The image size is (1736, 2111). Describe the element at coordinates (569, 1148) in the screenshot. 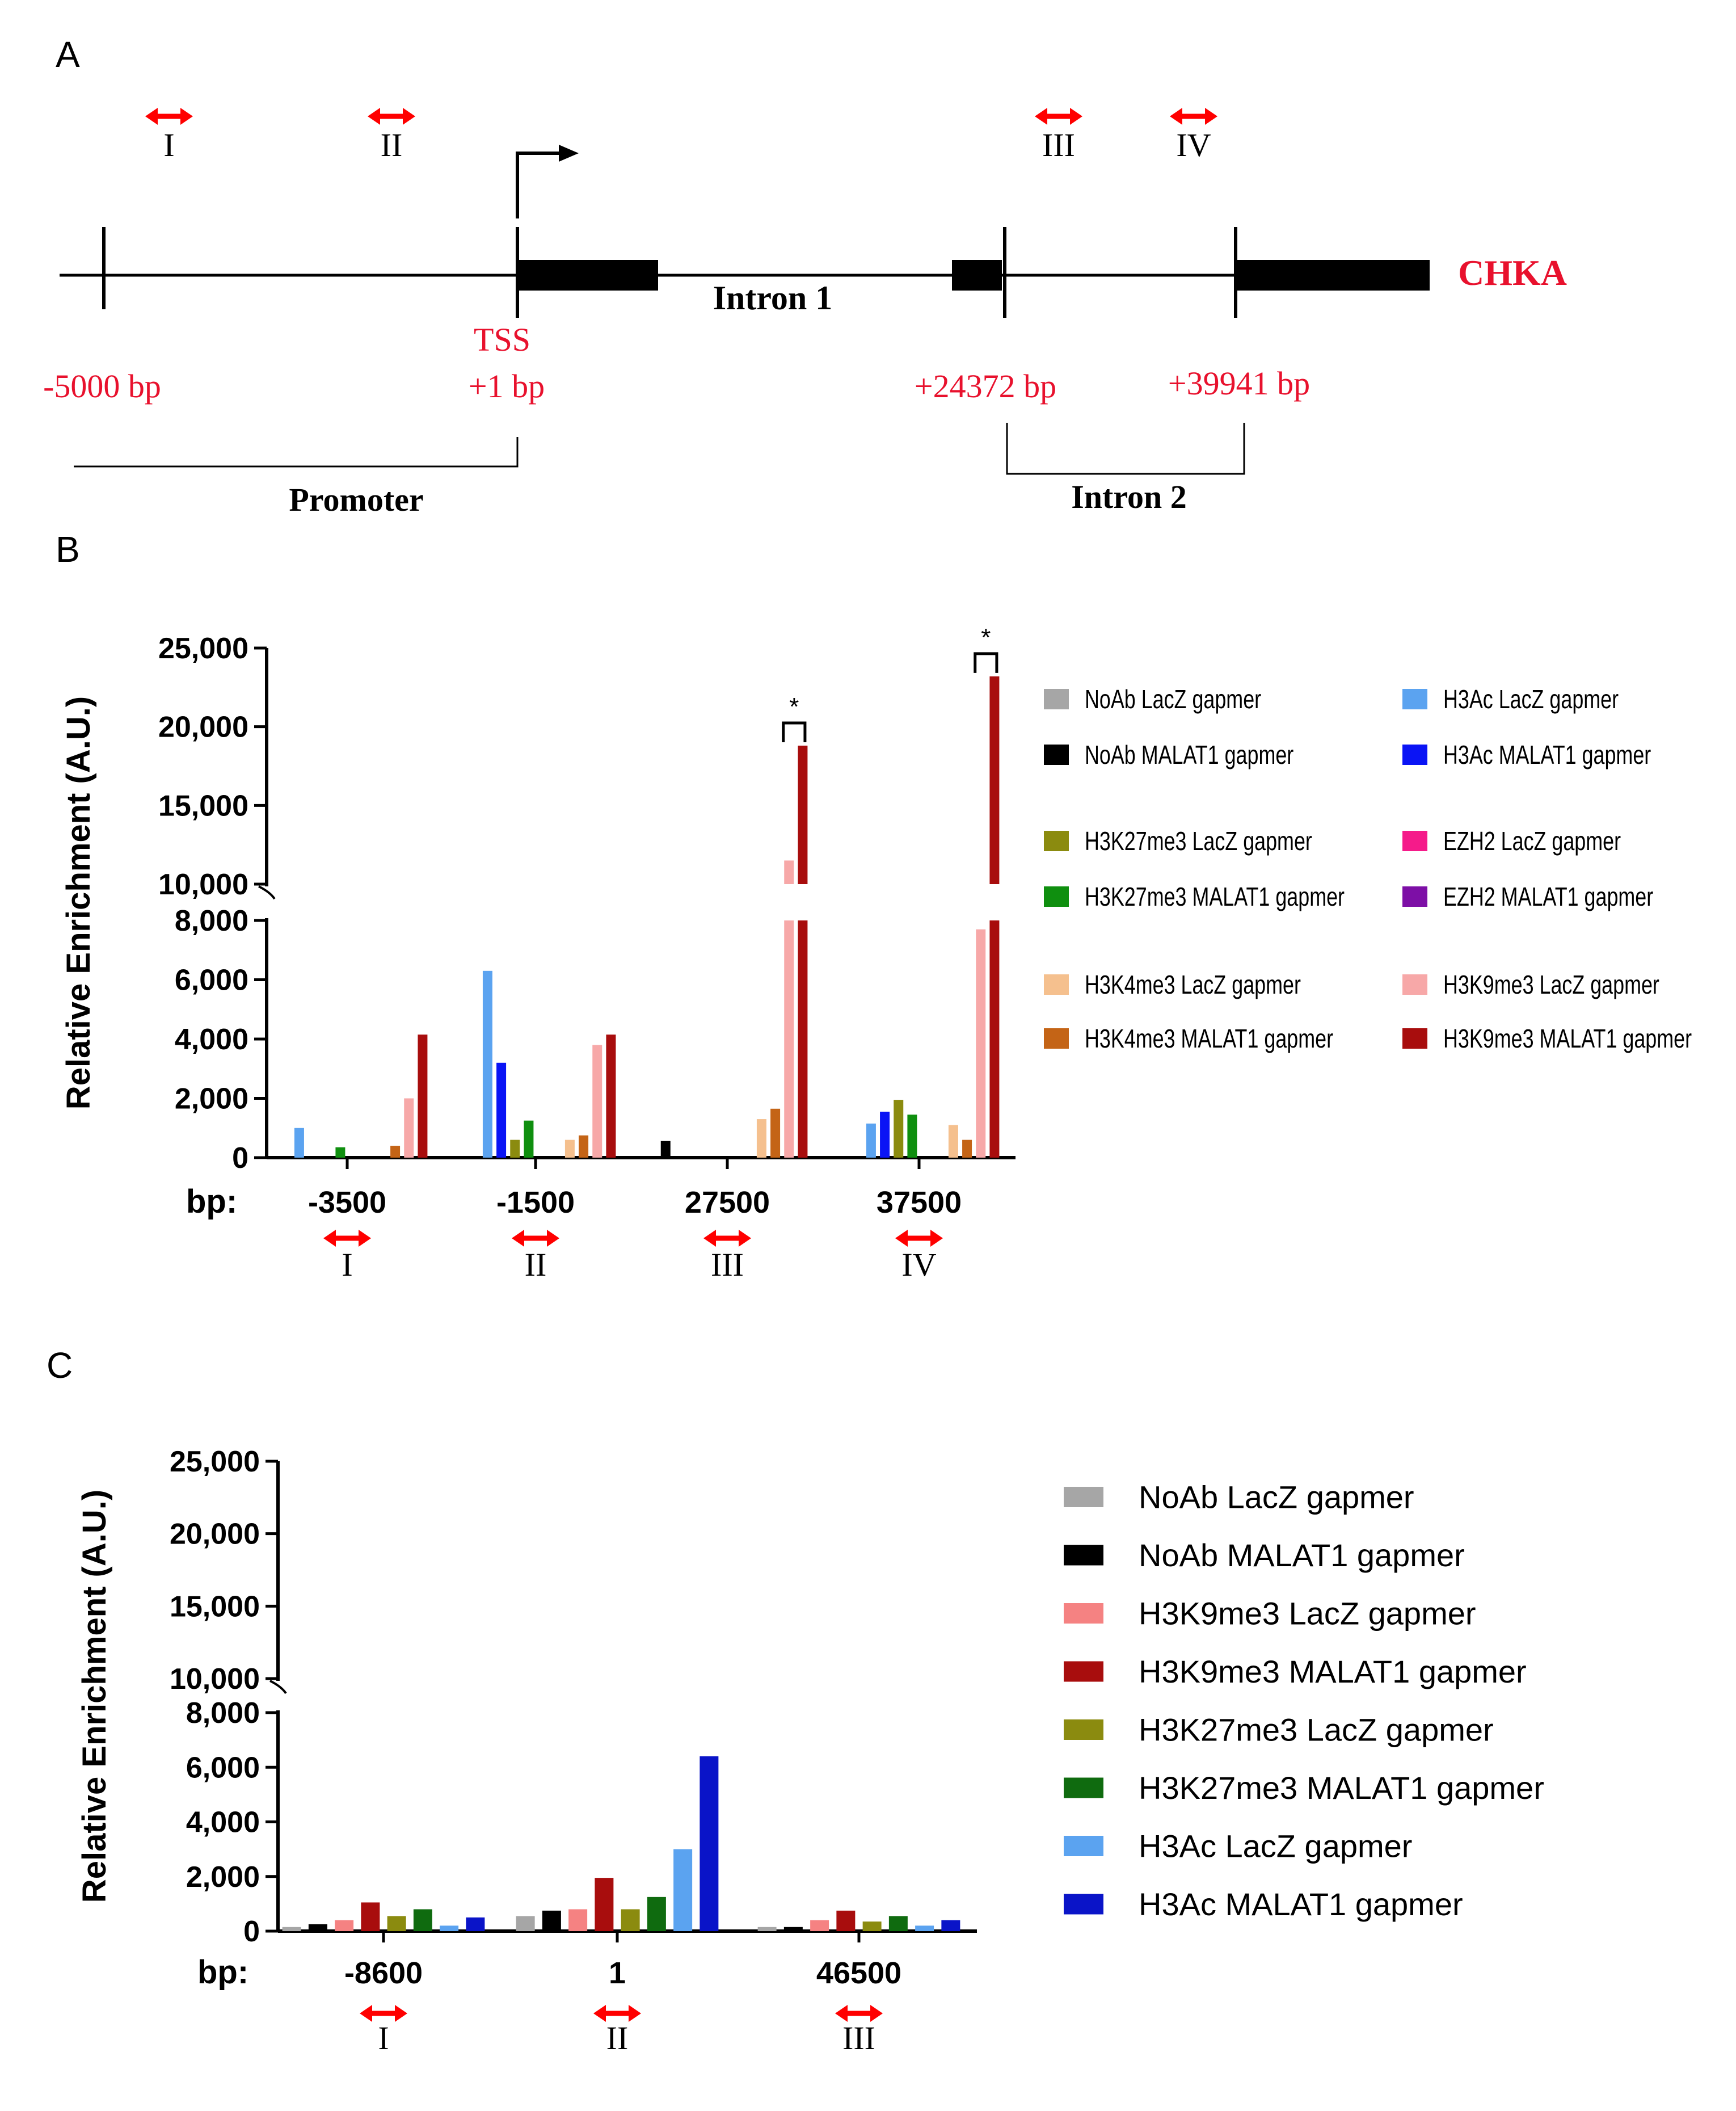

I see `bar--1500-8` at that location.